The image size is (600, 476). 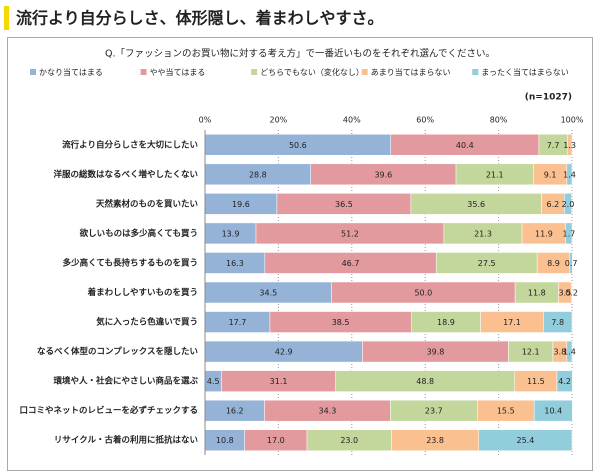 What do you see at coordinates (138, 233) in the screenshot?
I see `y-tick-label: 欲しいものは多少高くても買う` at bounding box center [138, 233].